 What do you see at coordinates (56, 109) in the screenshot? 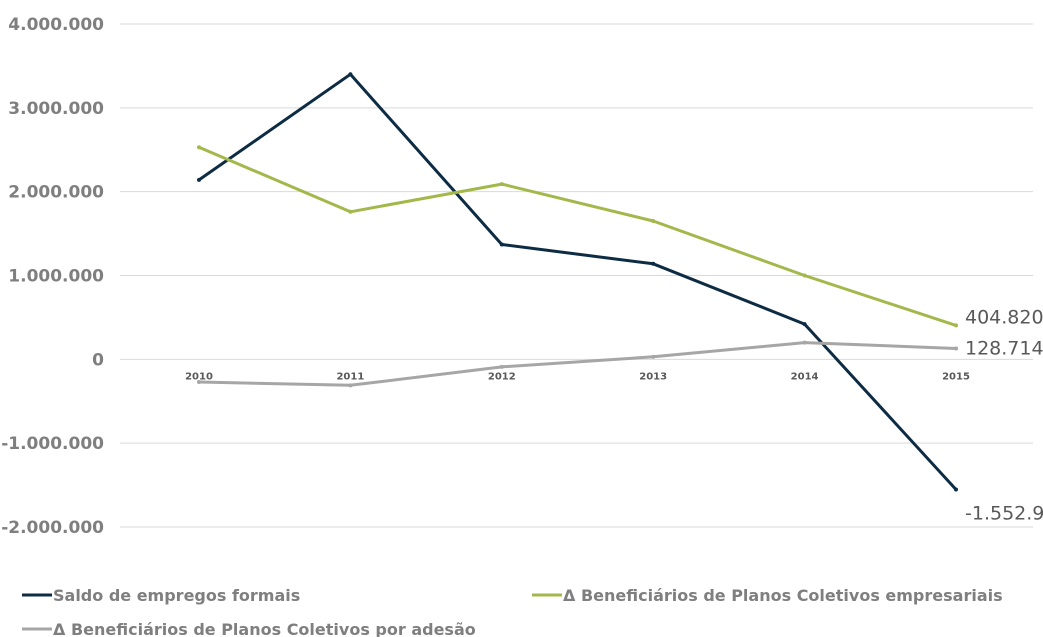
I see `y-tick-label: 3.000.000` at bounding box center [56, 109].